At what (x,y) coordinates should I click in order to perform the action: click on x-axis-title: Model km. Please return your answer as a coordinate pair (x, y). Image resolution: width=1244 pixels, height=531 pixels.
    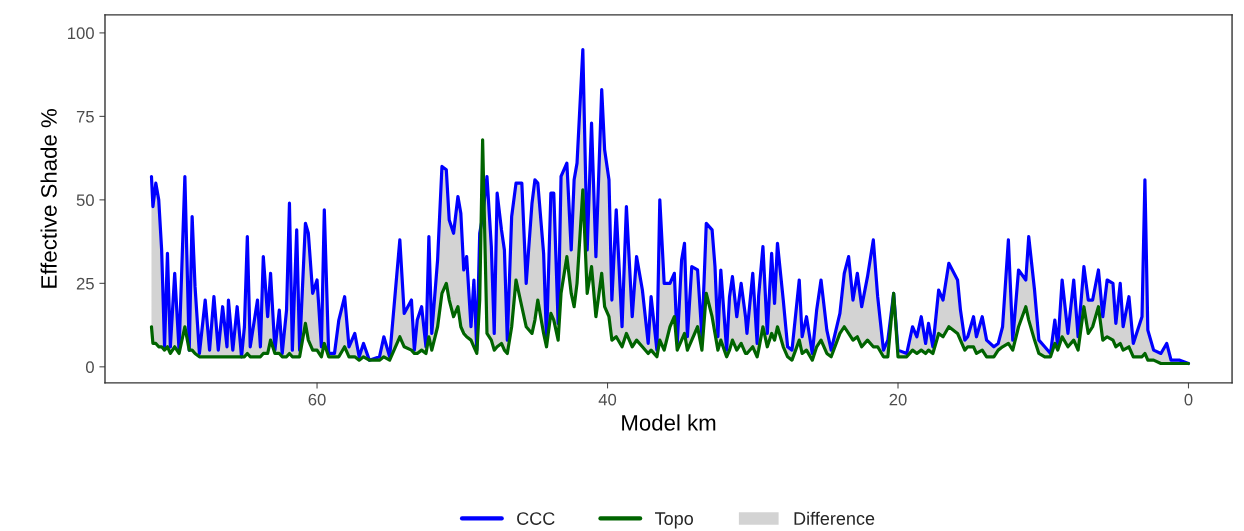
    Looking at the image, I should click on (669, 422).